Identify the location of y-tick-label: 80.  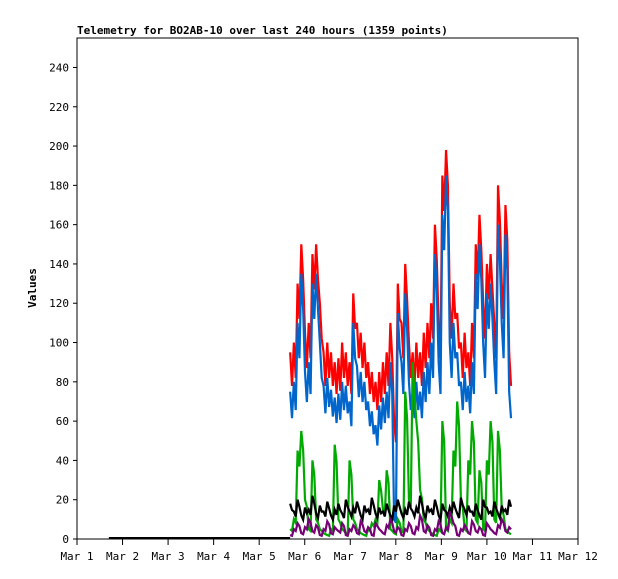
(62, 382).